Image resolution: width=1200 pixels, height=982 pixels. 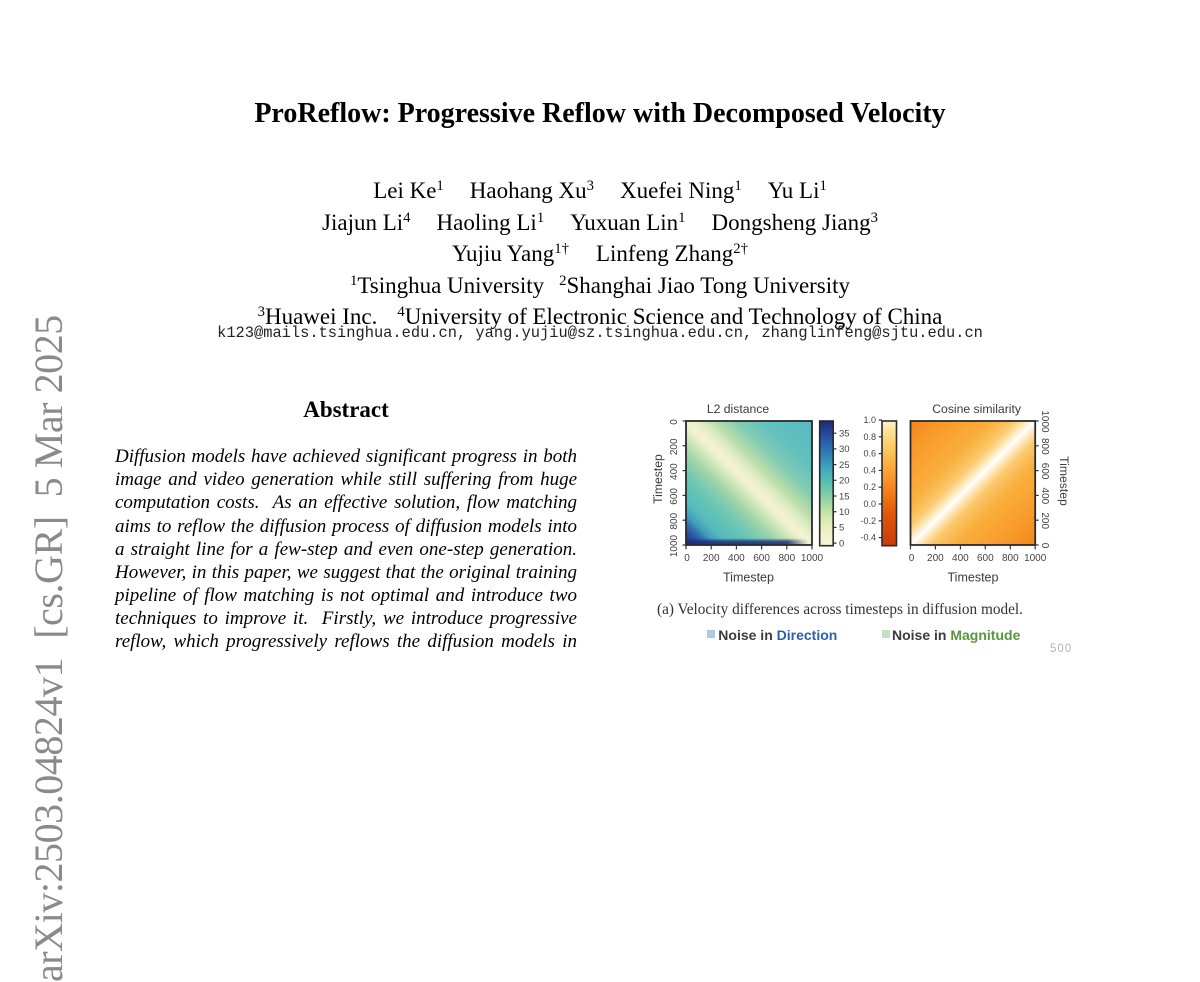 I want to click on svg-text: 15, so click(x=844, y=496).